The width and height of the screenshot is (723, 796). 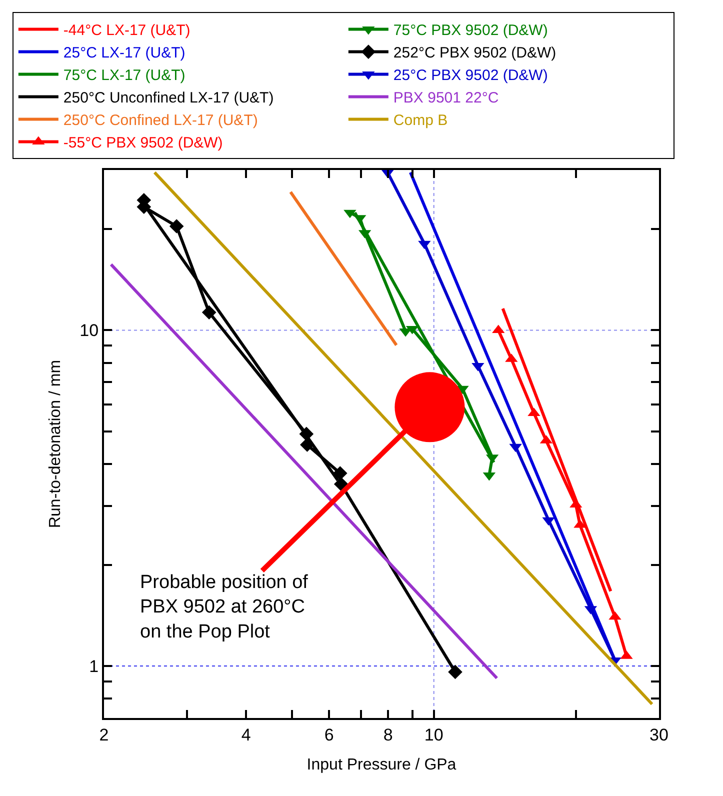 I want to click on x-tick-label: 2, so click(x=104, y=734).